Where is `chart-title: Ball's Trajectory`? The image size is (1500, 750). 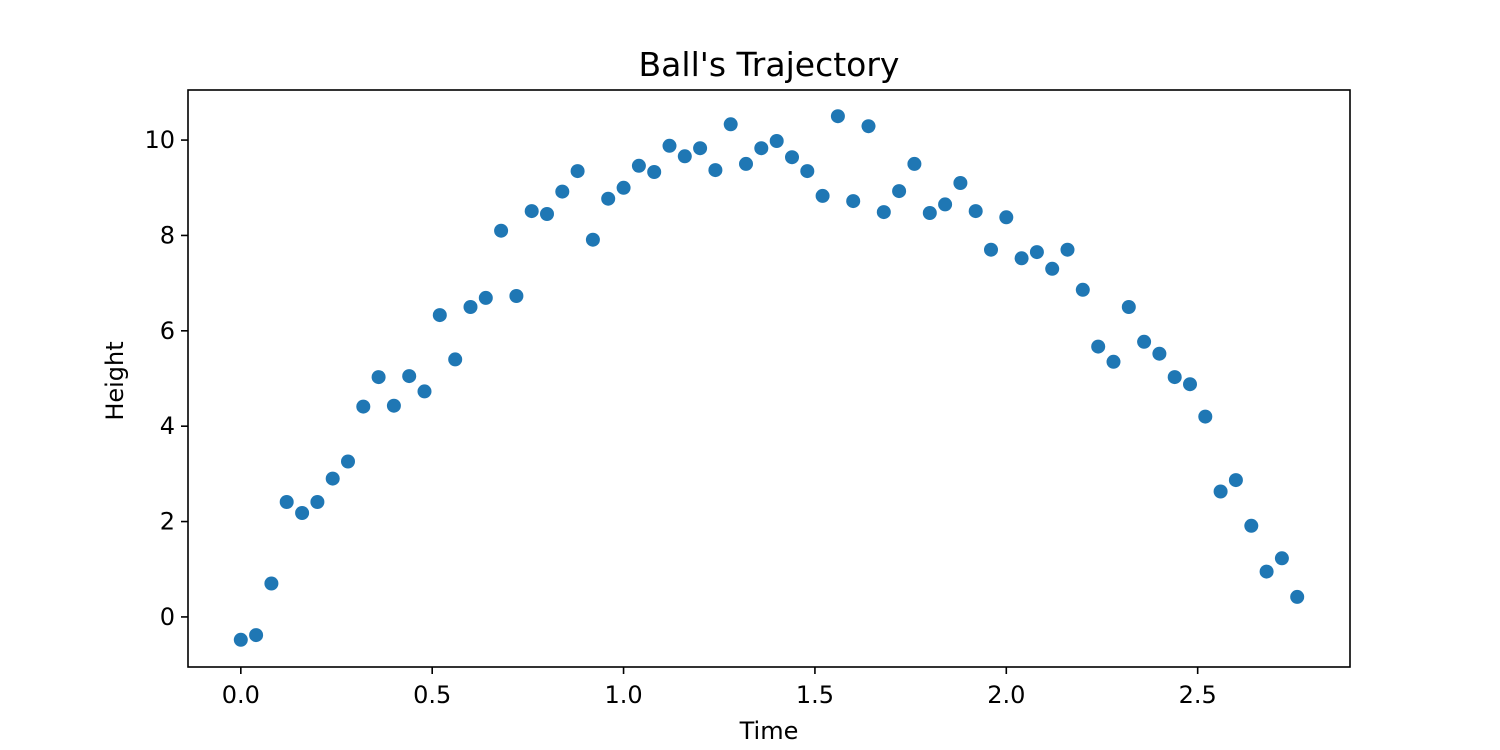
chart-title: Ball's Trajectory is located at coordinates (769, 64).